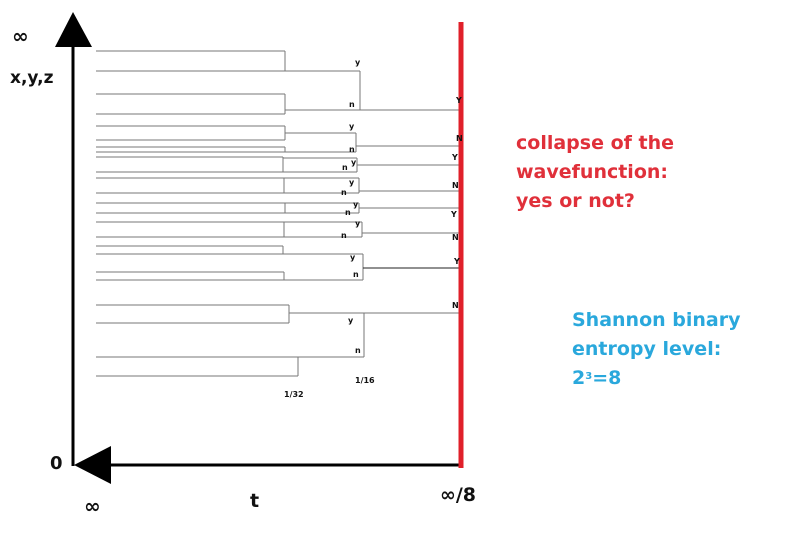 Image resolution: width=800 pixels, height=553 pixels. Describe the element at coordinates (20, 36) in the screenshot. I see `y-axis-top-infinity: ∞` at that location.